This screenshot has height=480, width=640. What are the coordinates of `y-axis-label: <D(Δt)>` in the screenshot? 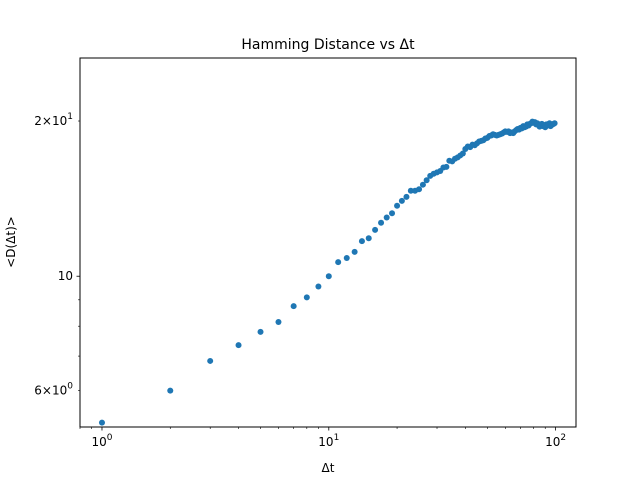 It's located at (11, 242).